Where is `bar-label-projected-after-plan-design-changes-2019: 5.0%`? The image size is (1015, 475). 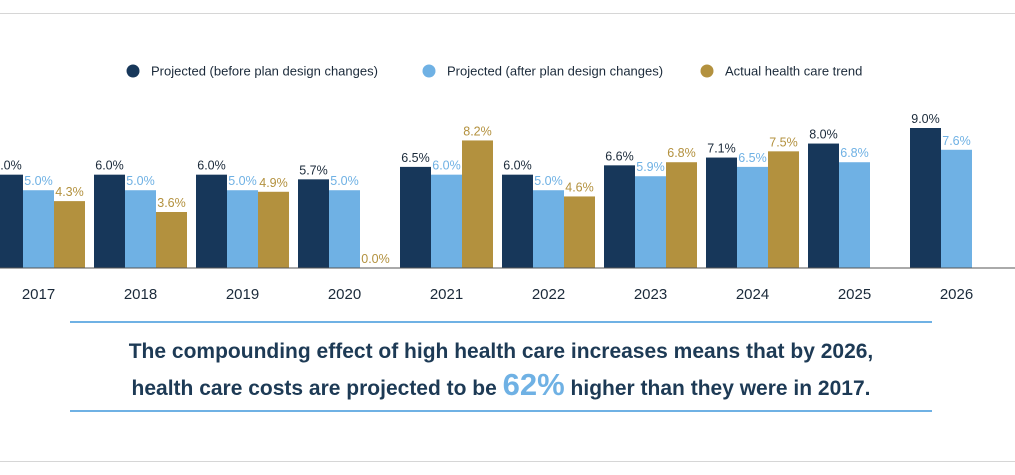 bar-label-projected-after-plan-design-changes-2019: 5.0% is located at coordinates (242, 181).